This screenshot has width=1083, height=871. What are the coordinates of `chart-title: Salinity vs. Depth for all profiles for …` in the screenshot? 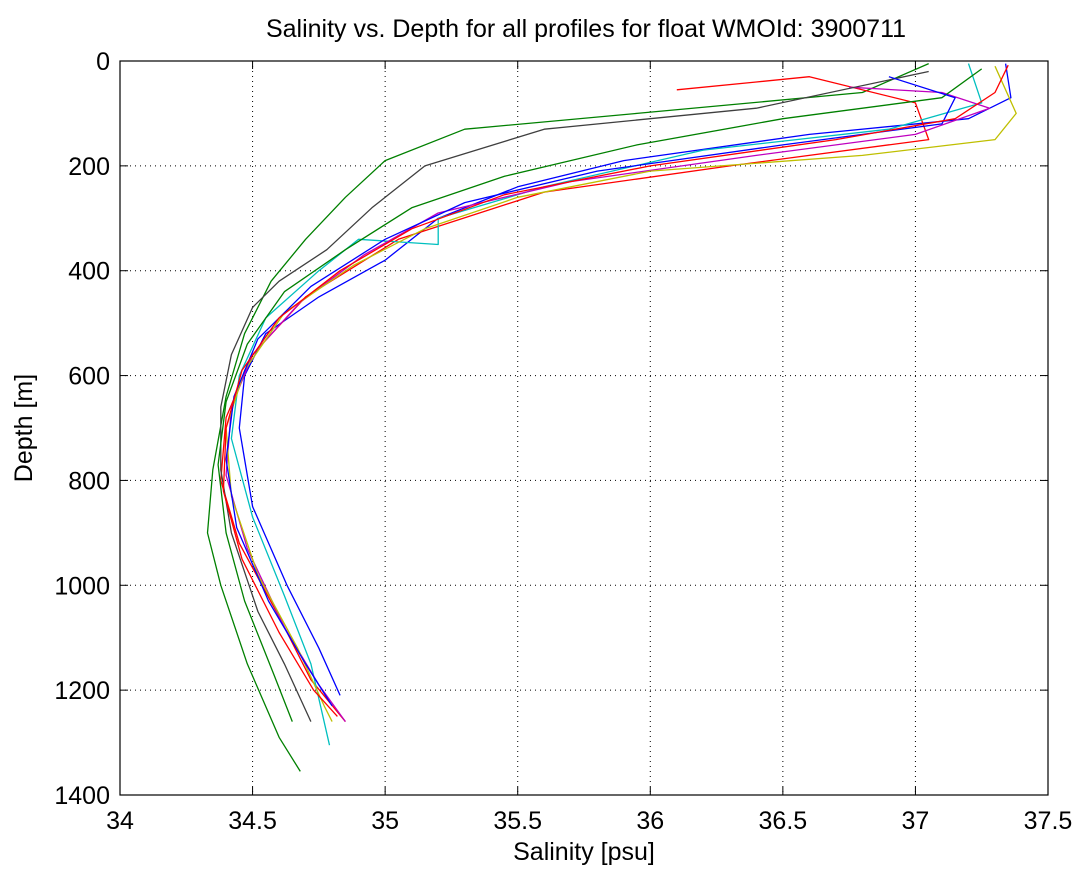 It's located at (586, 29).